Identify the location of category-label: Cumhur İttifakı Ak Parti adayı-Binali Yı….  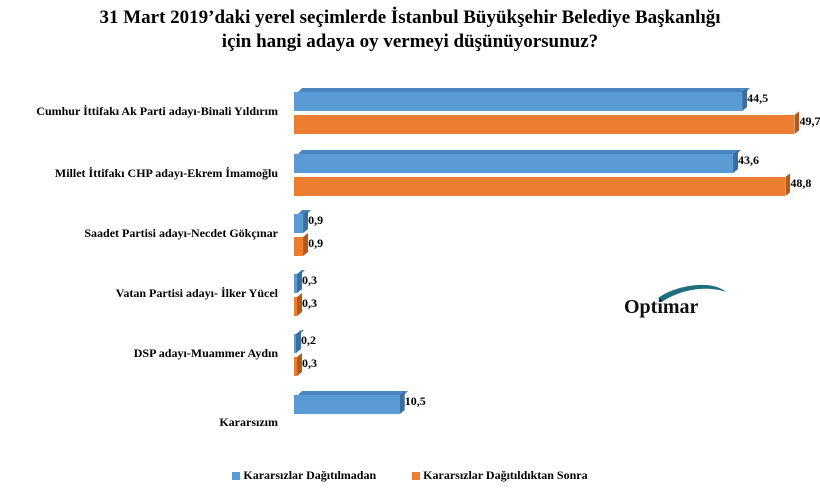
(157, 111).